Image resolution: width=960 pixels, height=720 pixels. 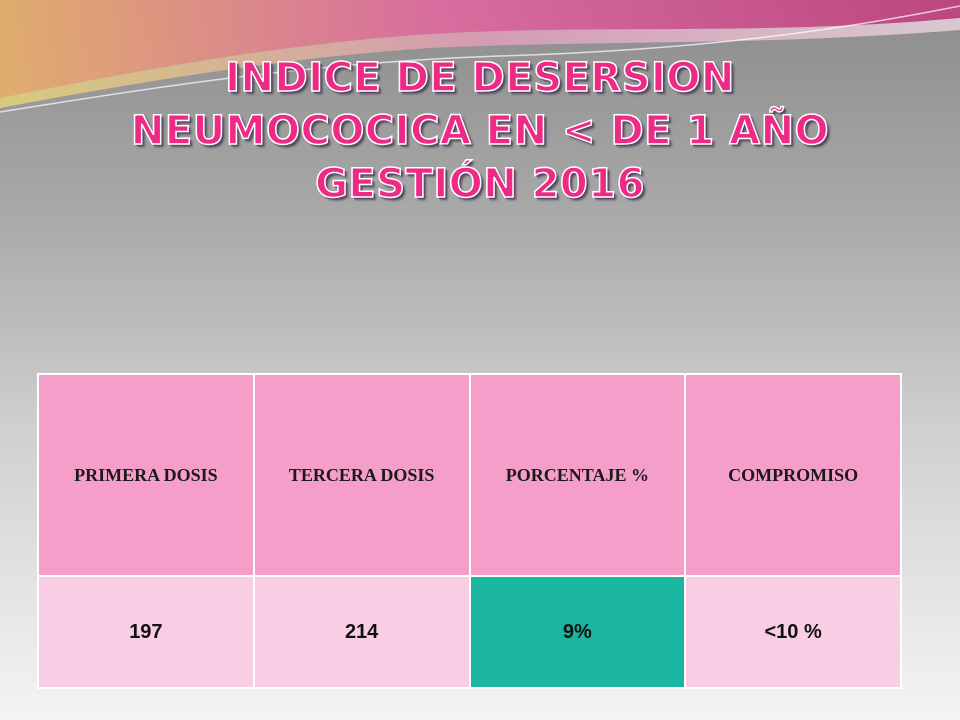 What do you see at coordinates (479, 184) in the screenshot?
I see `title-line-3: GESTIÓN 2016` at bounding box center [479, 184].